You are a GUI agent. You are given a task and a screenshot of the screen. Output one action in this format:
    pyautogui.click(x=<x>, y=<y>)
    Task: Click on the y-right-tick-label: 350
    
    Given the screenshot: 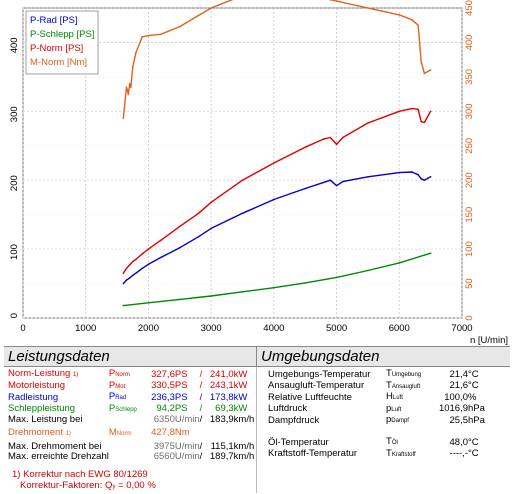 What is the action you would take?
    pyautogui.click(x=469, y=77)
    